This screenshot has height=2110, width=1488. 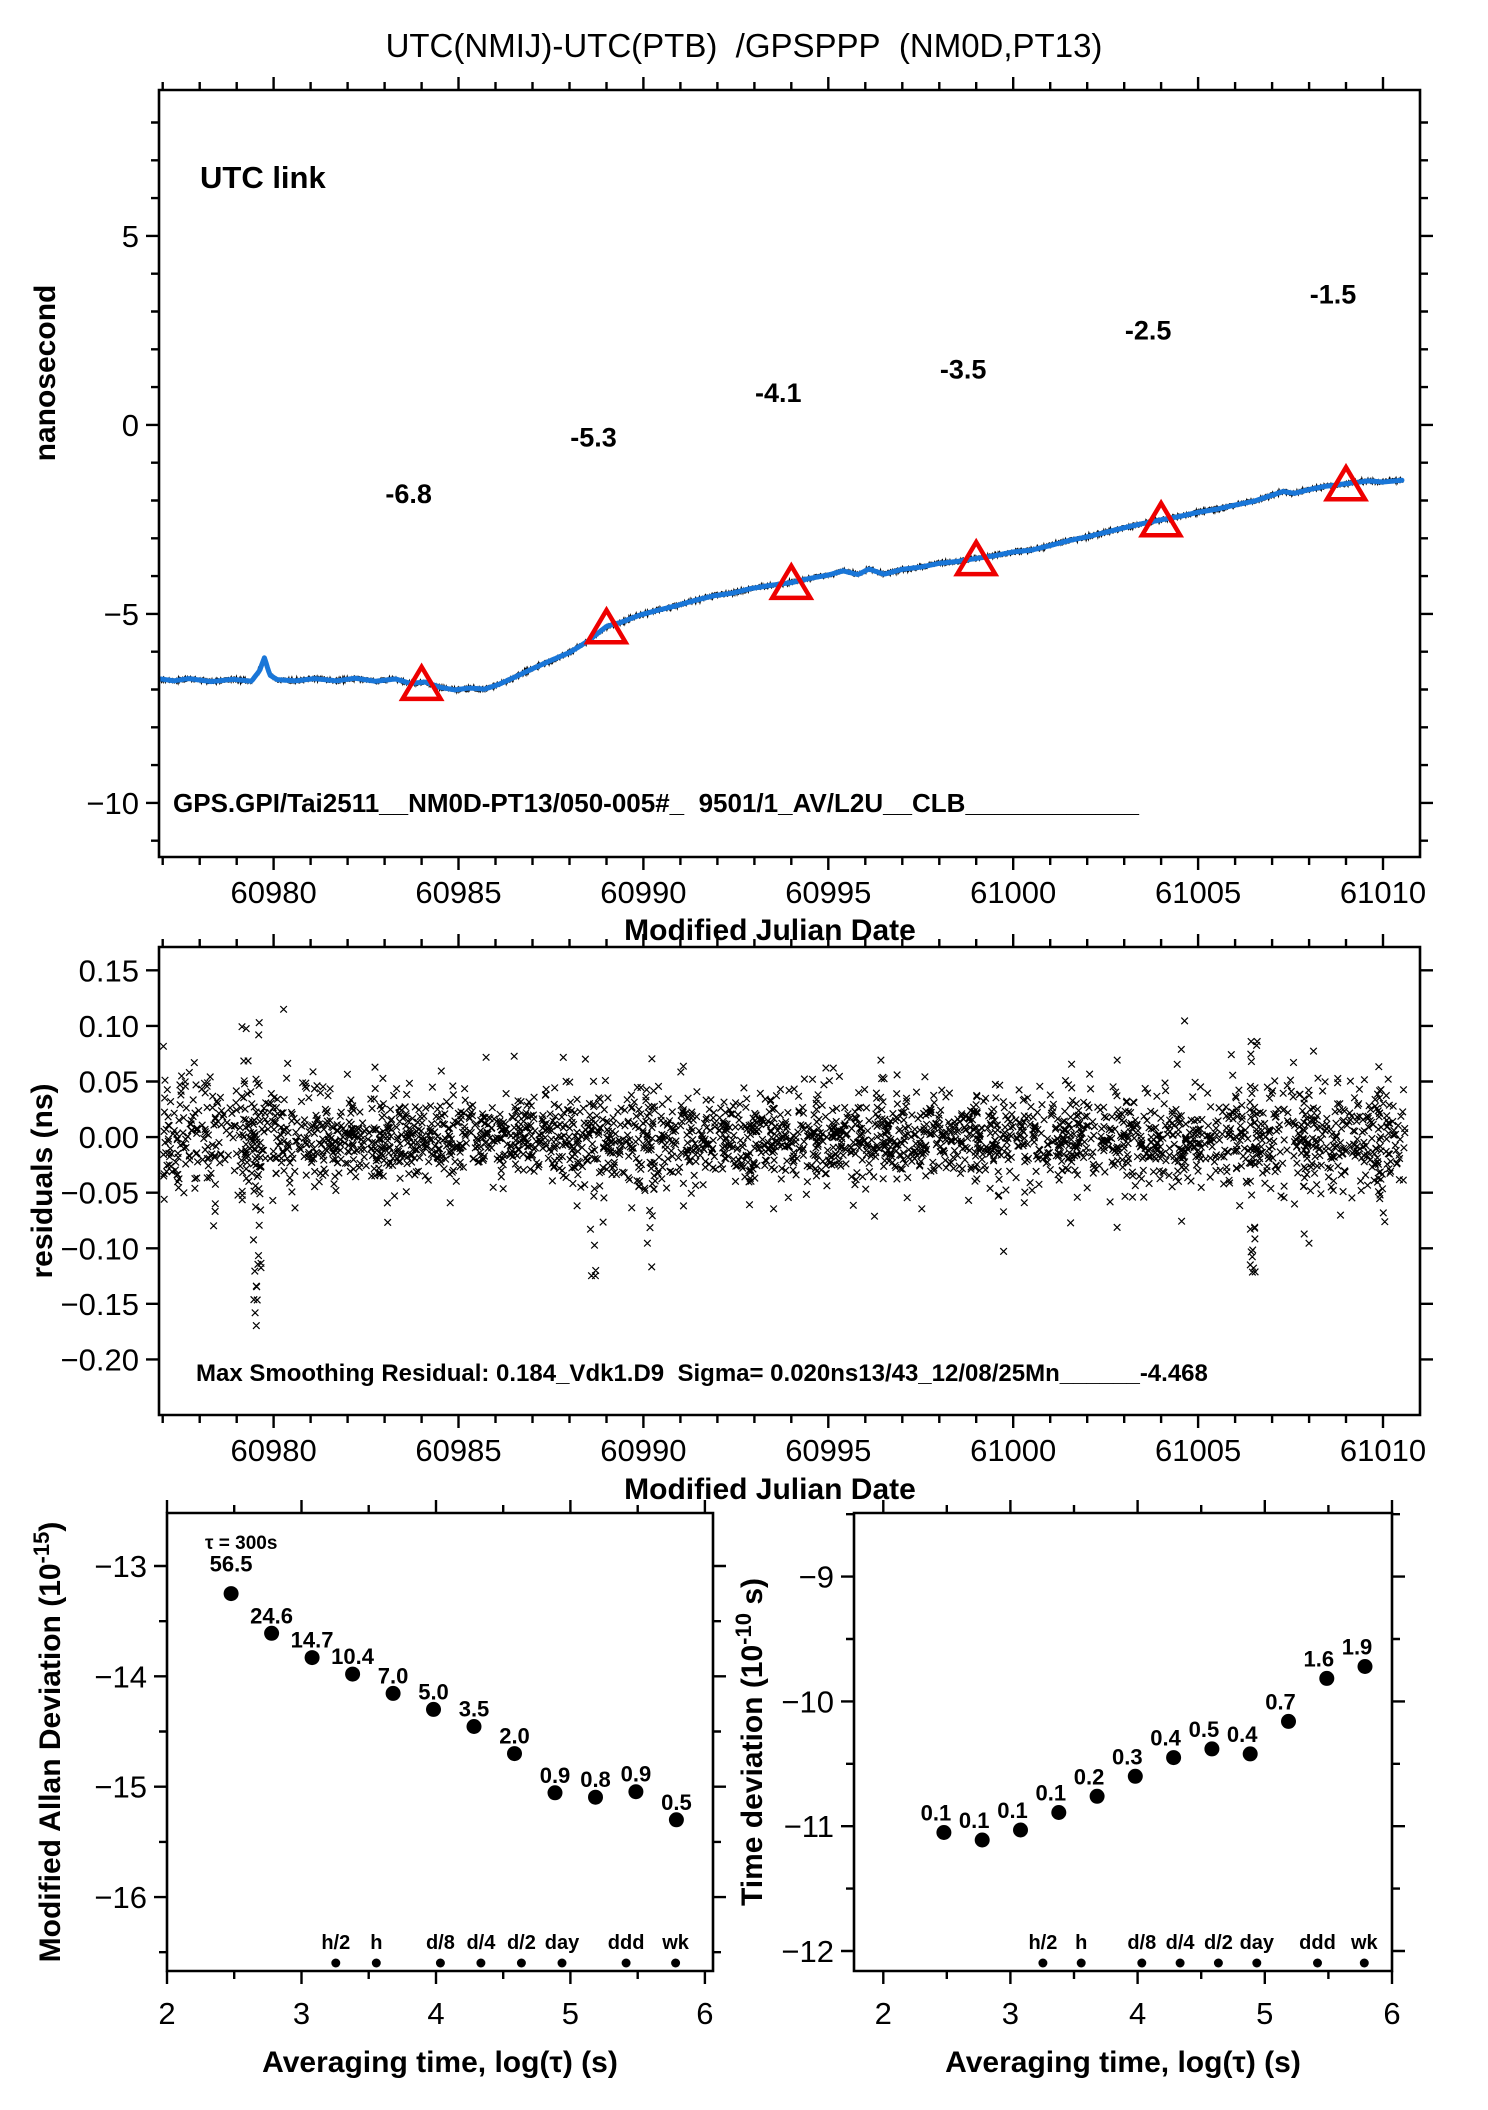 What do you see at coordinates (1123, 2062) in the screenshot?
I see `tdev-x-axis-title: Averaging time, log(τ) (s)` at bounding box center [1123, 2062].